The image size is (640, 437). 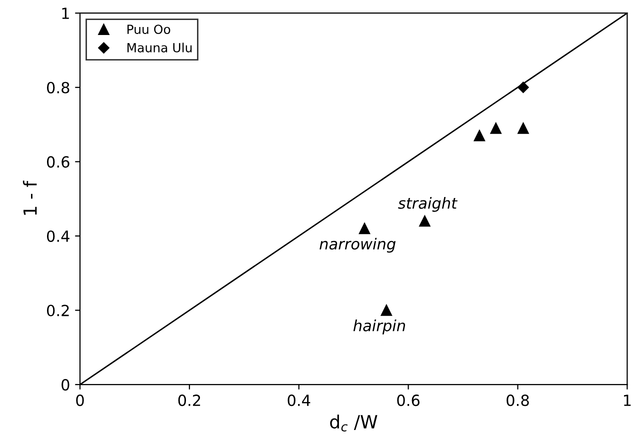 I want to click on x-tick-label: 0.4, so click(x=299, y=400).